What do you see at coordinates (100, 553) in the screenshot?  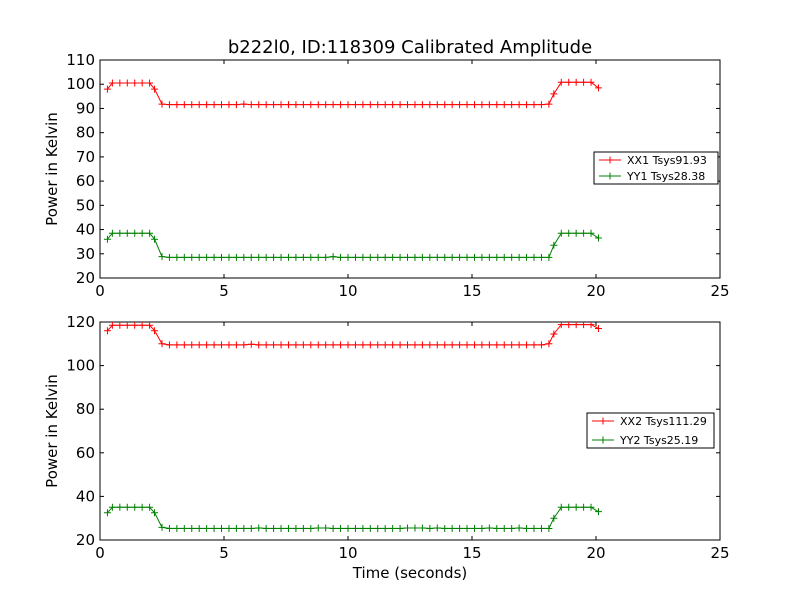 I see `x-tick-label: 0` at bounding box center [100, 553].